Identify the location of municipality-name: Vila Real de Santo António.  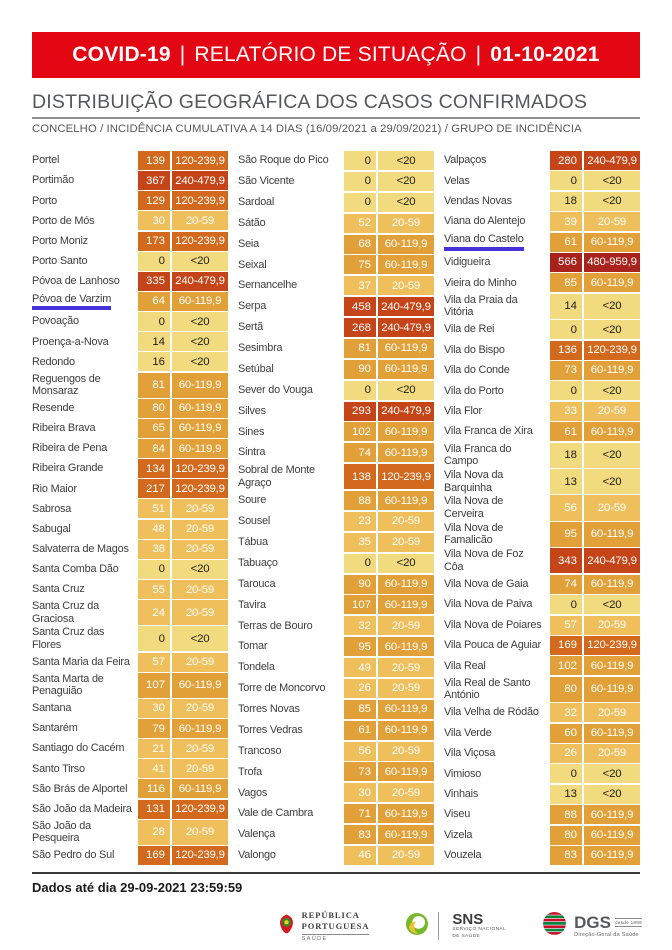
(497, 689).